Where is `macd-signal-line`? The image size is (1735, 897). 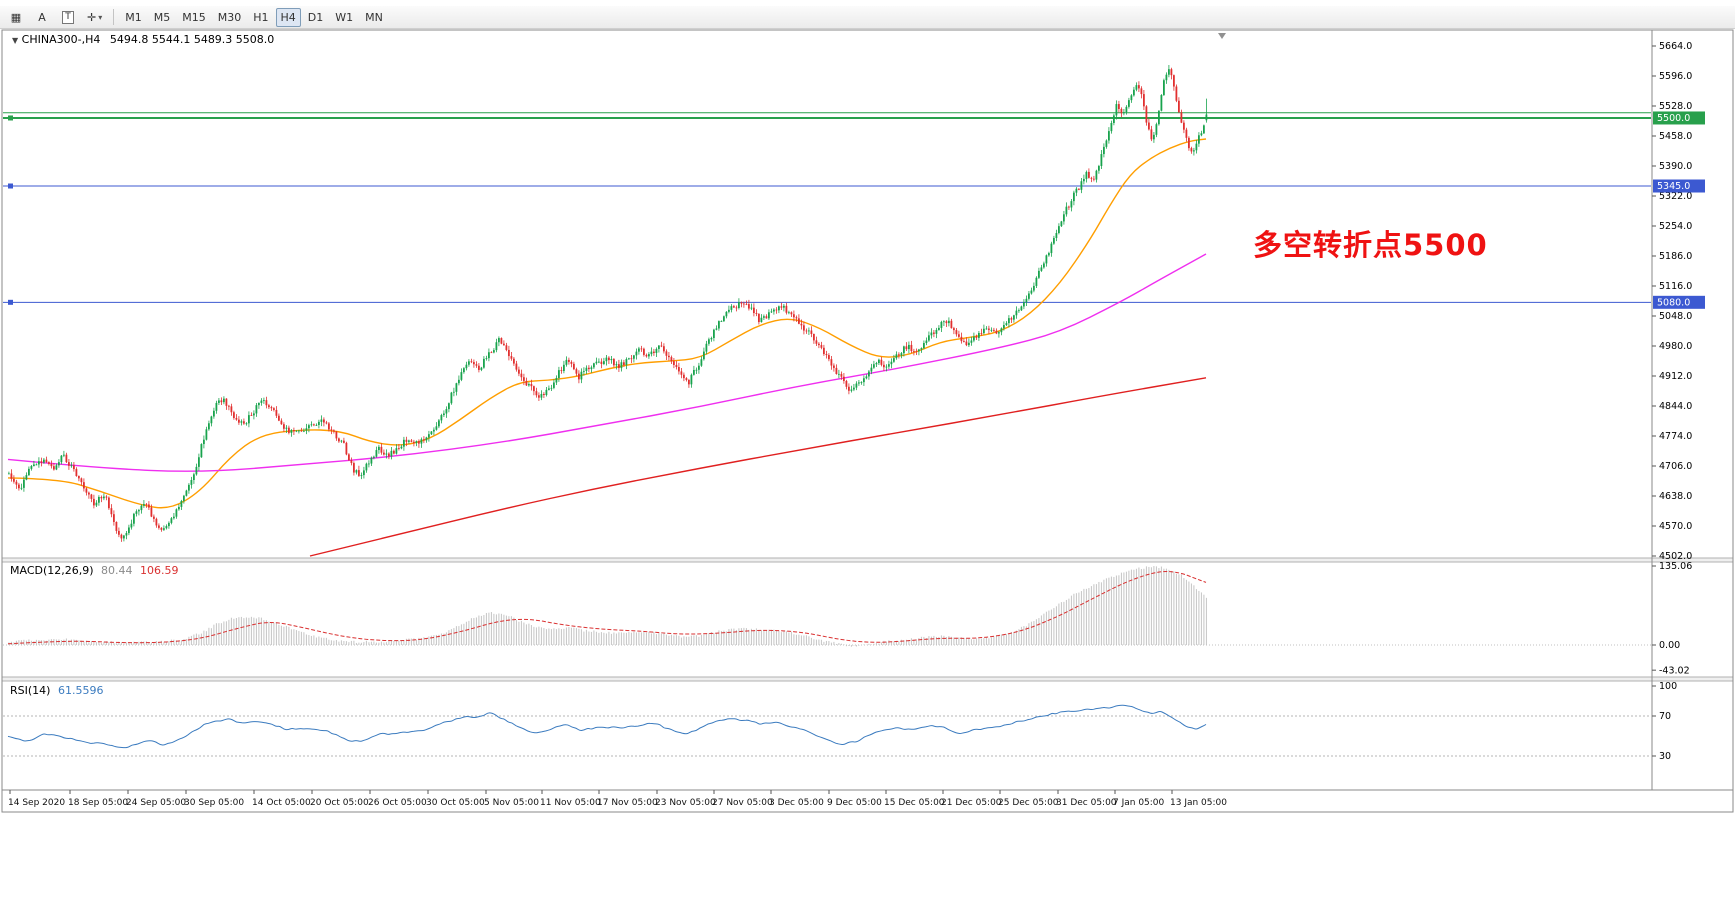 macd-signal-line is located at coordinates (607, 607).